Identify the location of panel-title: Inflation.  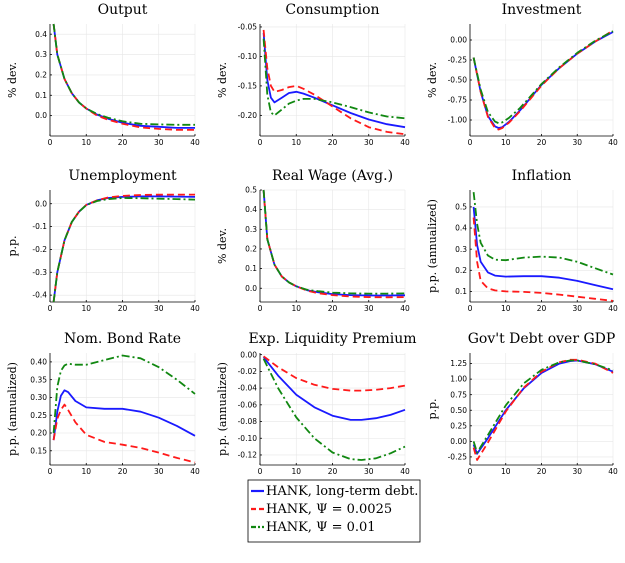
(542, 176).